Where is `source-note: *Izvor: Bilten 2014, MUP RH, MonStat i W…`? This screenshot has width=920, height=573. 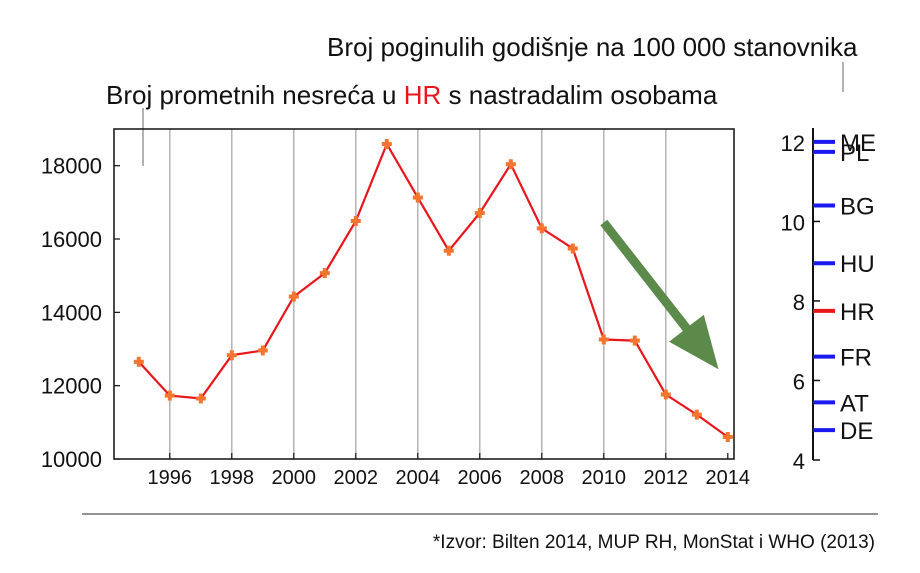
source-note: *Izvor: Bilten 2014, MUP RH, MonStat i W… is located at coordinates (654, 542).